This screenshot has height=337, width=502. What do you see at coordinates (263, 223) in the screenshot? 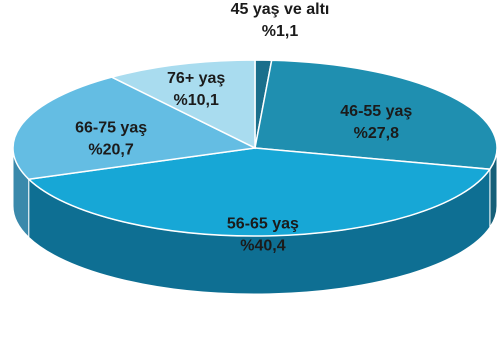
I see `slice-label-category: 56-65 yaş` at bounding box center [263, 223].